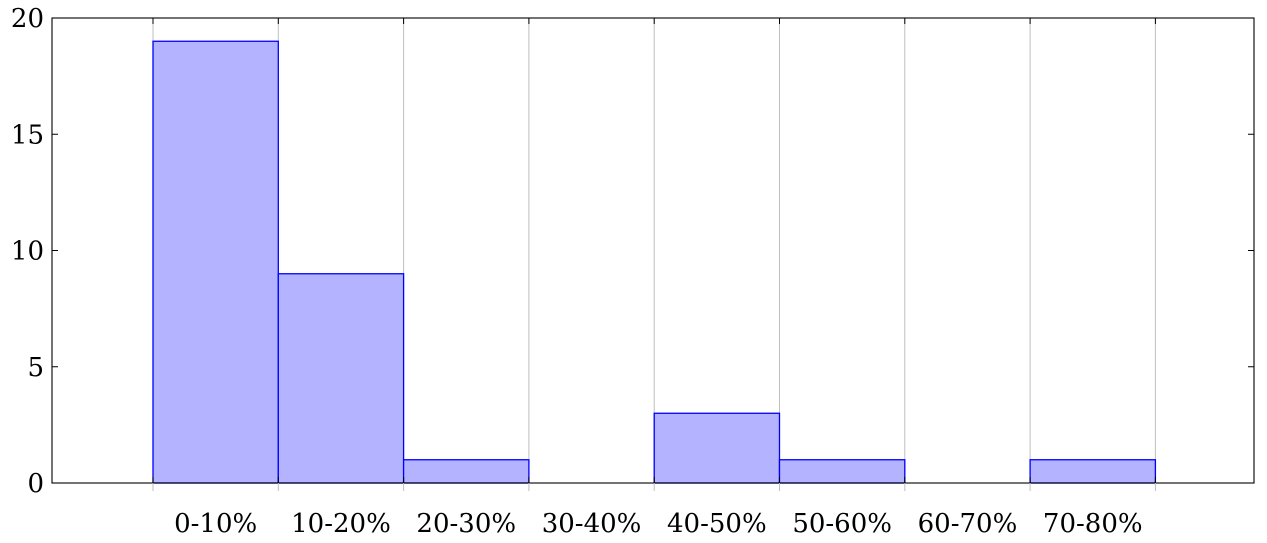  Describe the element at coordinates (717, 524) in the screenshot. I see `x-tick-label: 40-50%` at that location.